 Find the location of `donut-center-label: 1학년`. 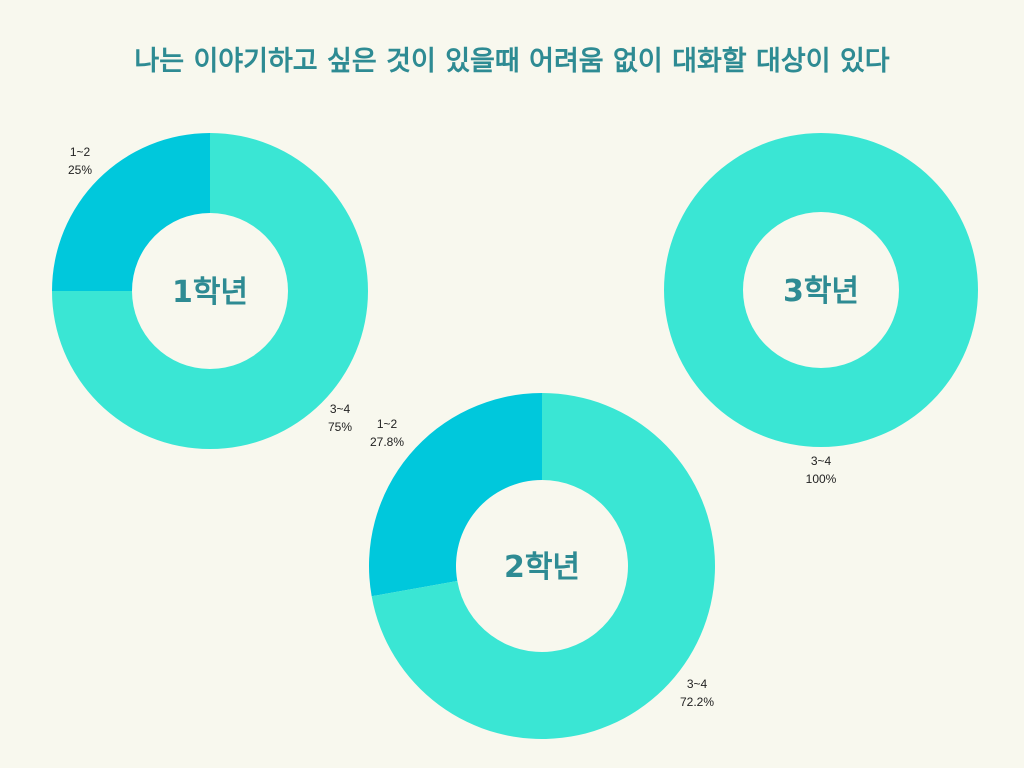

donut-center-label: 1학년 is located at coordinates (210, 292).